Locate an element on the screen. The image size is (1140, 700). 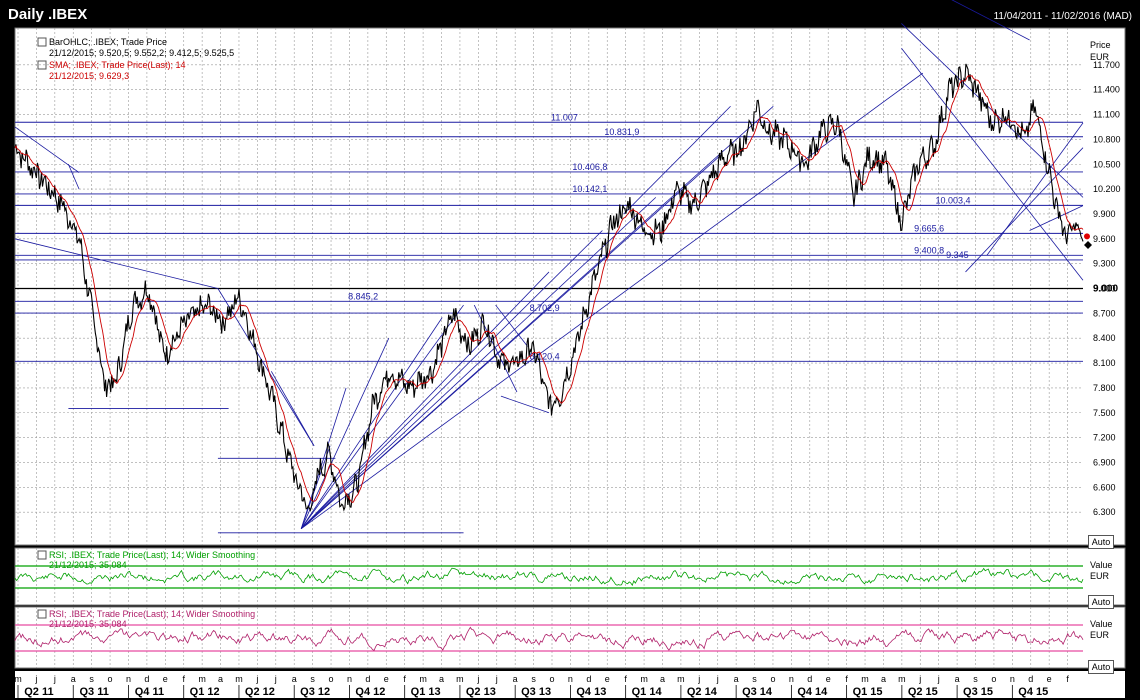
rsi1-axis-title: Value is located at coordinates (1101, 565).